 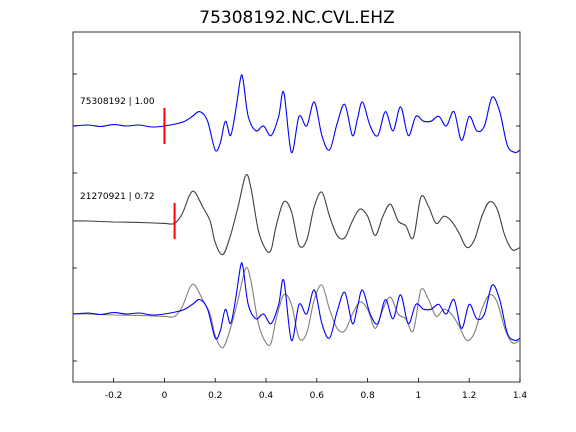 What do you see at coordinates (117, 102) in the screenshot?
I see `trace-label-panel-1: 75308192 | 1.00` at bounding box center [117, 102].